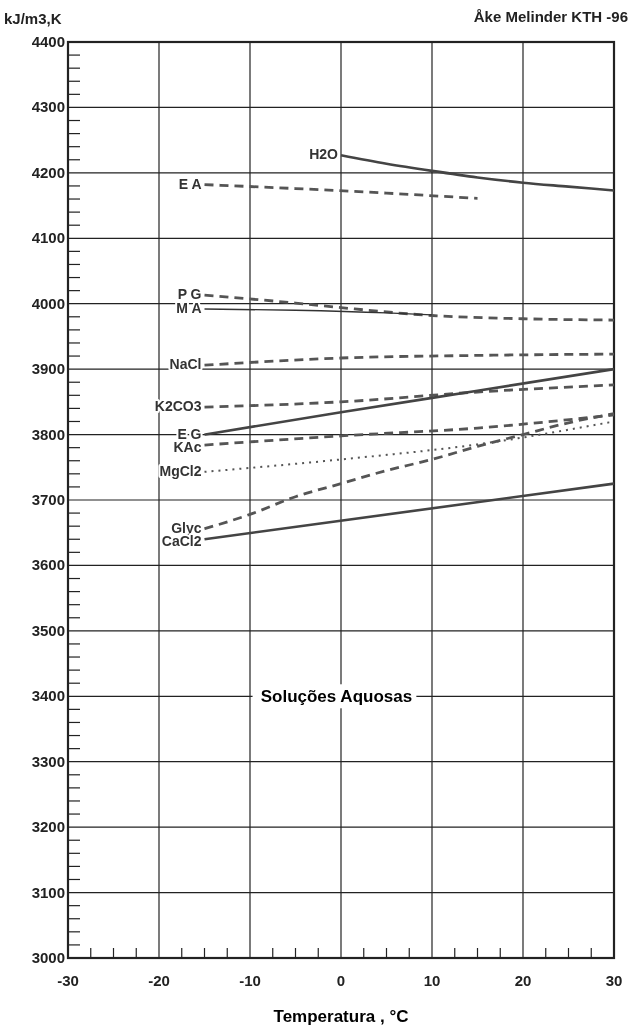 The height and width of the screenshot is (1030, 634). Describe the element at coordinates (48, 565) in the screenshot. I see `y-tick-label: 3600` at that location.